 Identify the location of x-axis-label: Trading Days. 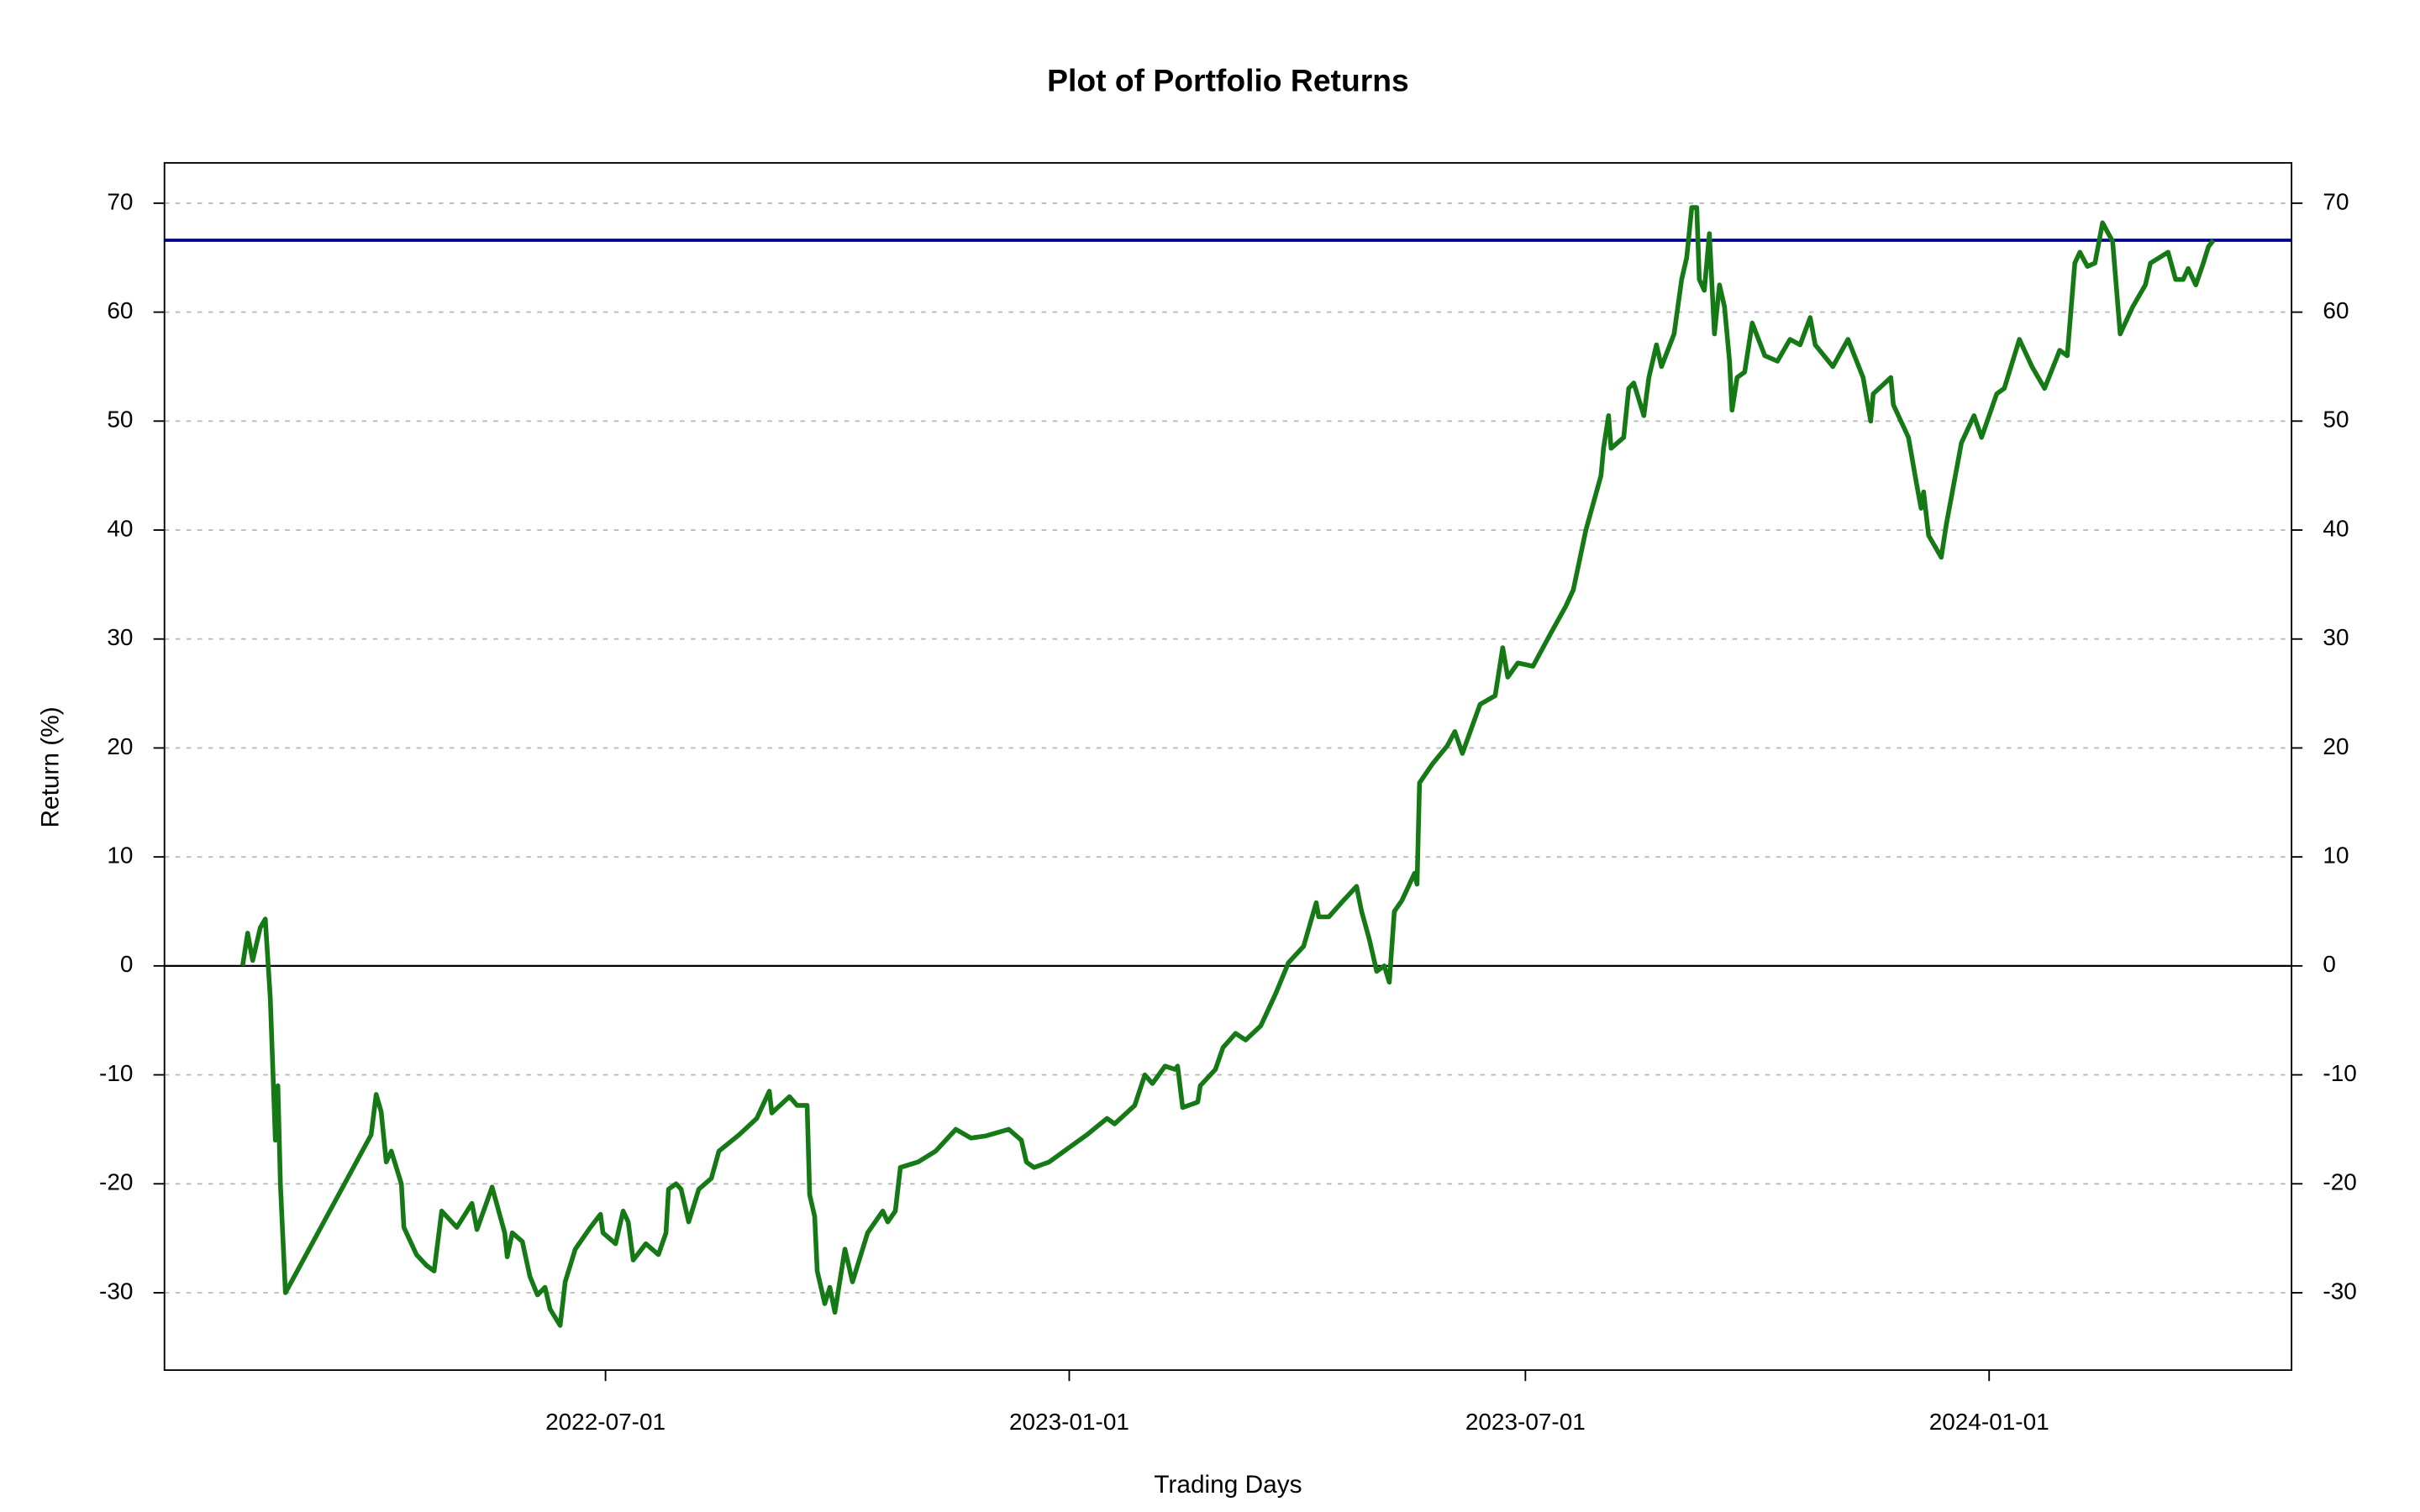
(1228, 1485).